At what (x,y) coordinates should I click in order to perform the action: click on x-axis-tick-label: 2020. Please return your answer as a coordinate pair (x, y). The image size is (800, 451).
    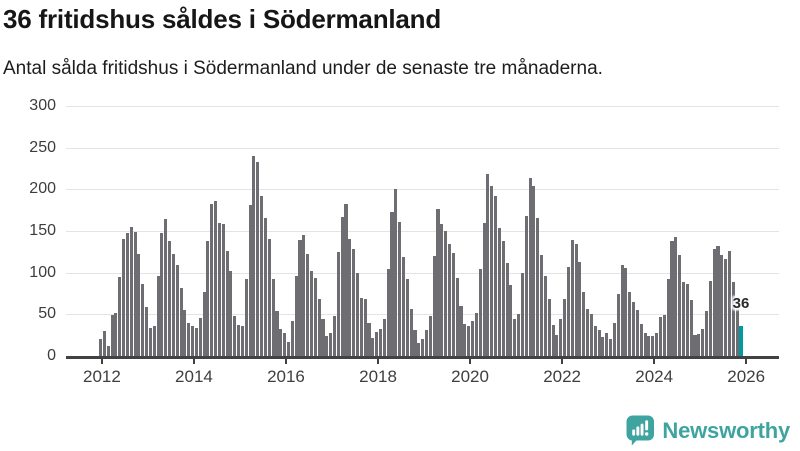
    Looking at the image, I should click on (470, 376).